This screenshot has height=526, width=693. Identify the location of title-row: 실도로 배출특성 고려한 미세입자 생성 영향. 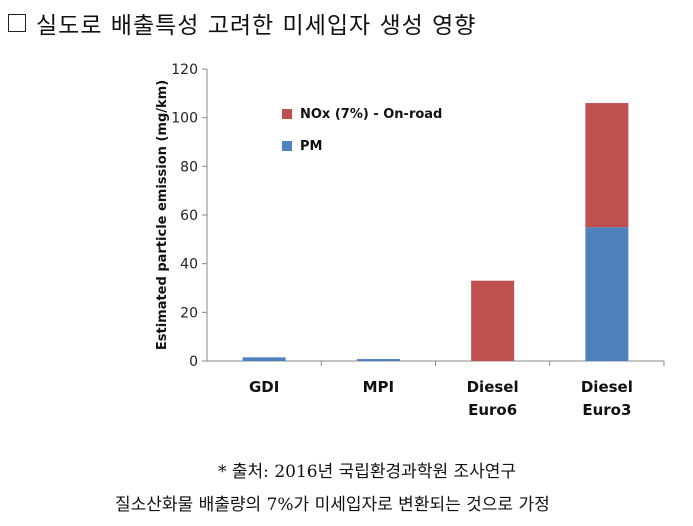
(242, 23).